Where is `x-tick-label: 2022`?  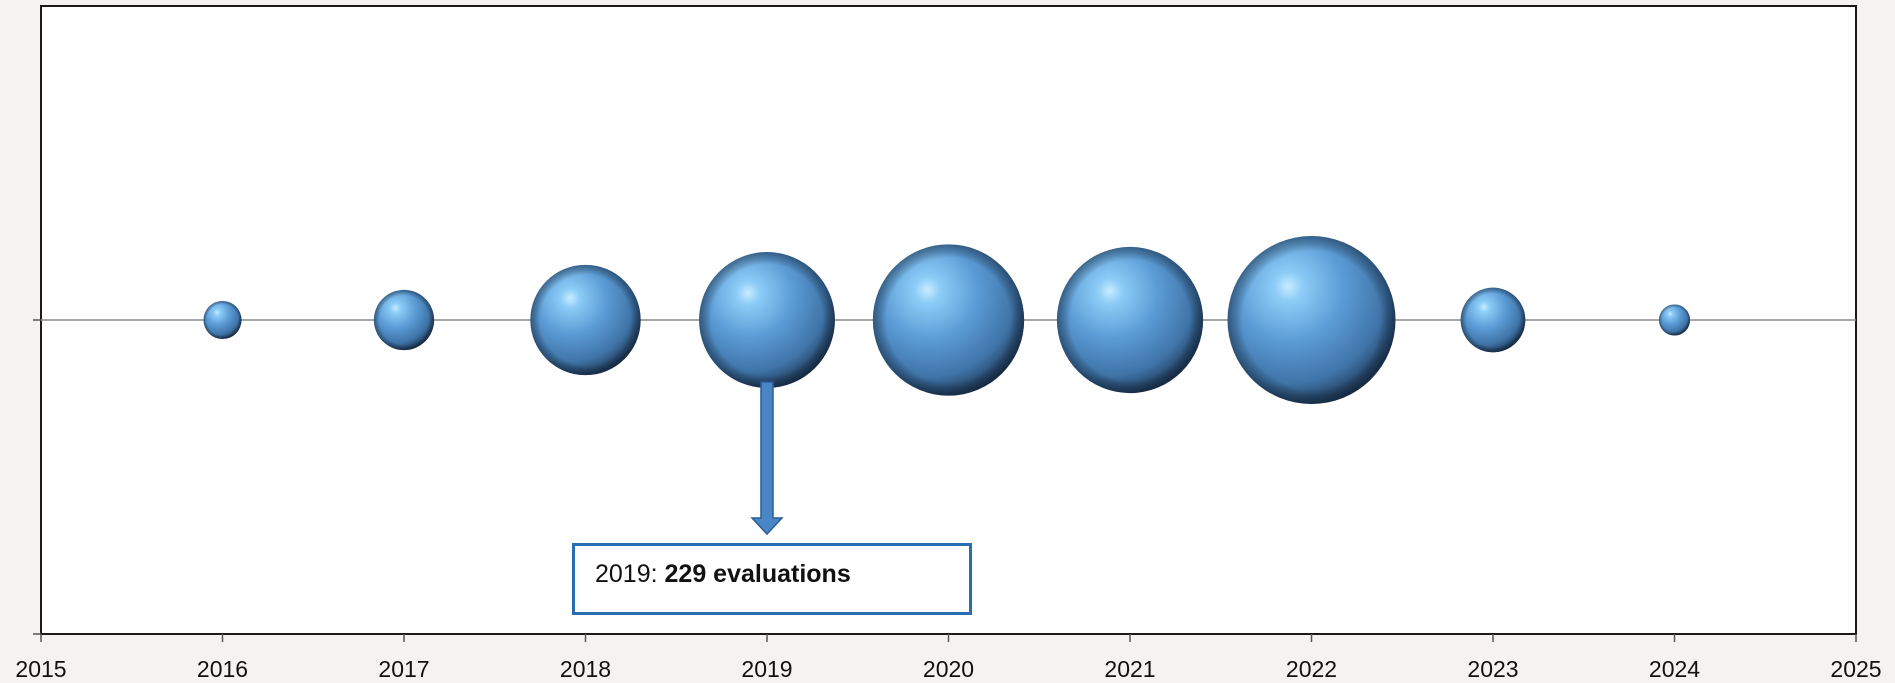 x-tick-label: 2022 is located at coordinates (1311, 669).